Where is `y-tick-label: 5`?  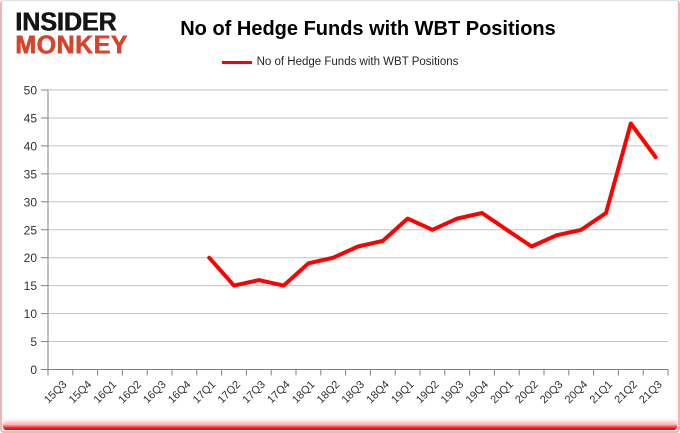 y-tick-label: 5 is located at coordinates (33, 342).